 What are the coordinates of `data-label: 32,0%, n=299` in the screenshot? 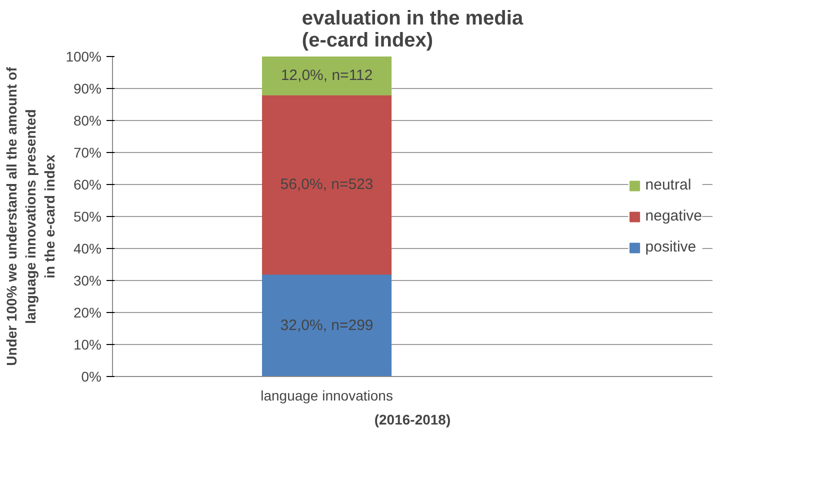 It's located at (327, 325).